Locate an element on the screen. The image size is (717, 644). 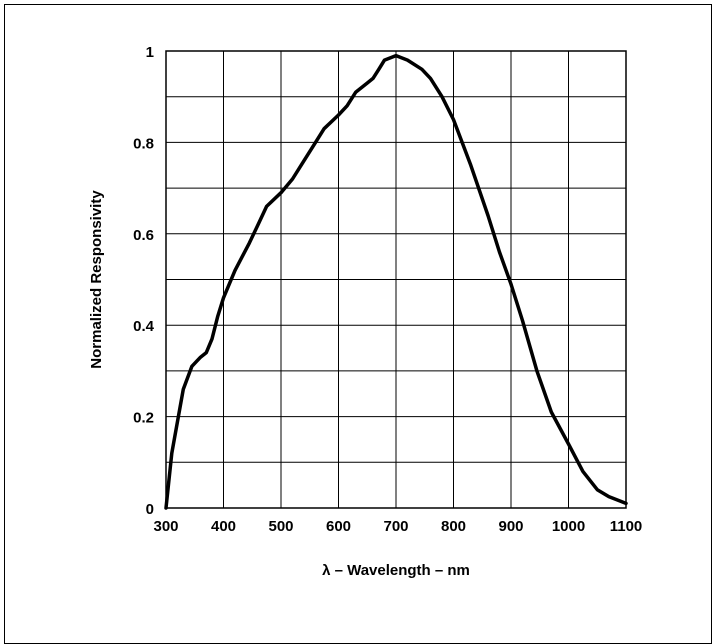
x-axis-ticks: 300 400 500 600 700 800 900 1000 1100 is located at coordinates (397, 526).